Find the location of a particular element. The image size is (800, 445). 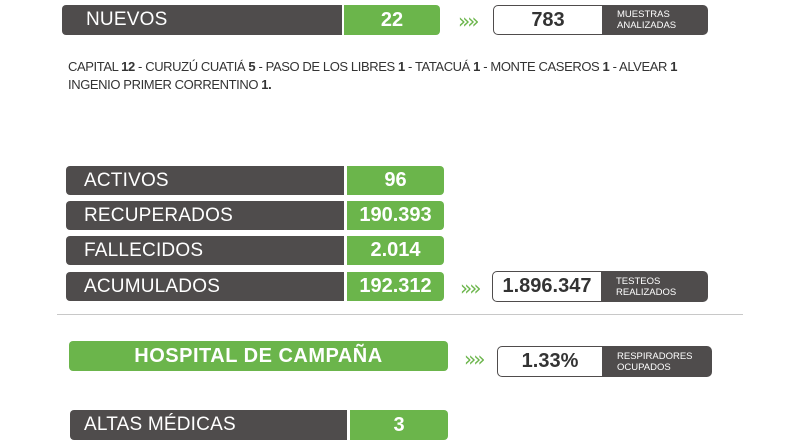

stat-label-recuperados: RECUPERADOS is located at coordinates (205, 215).